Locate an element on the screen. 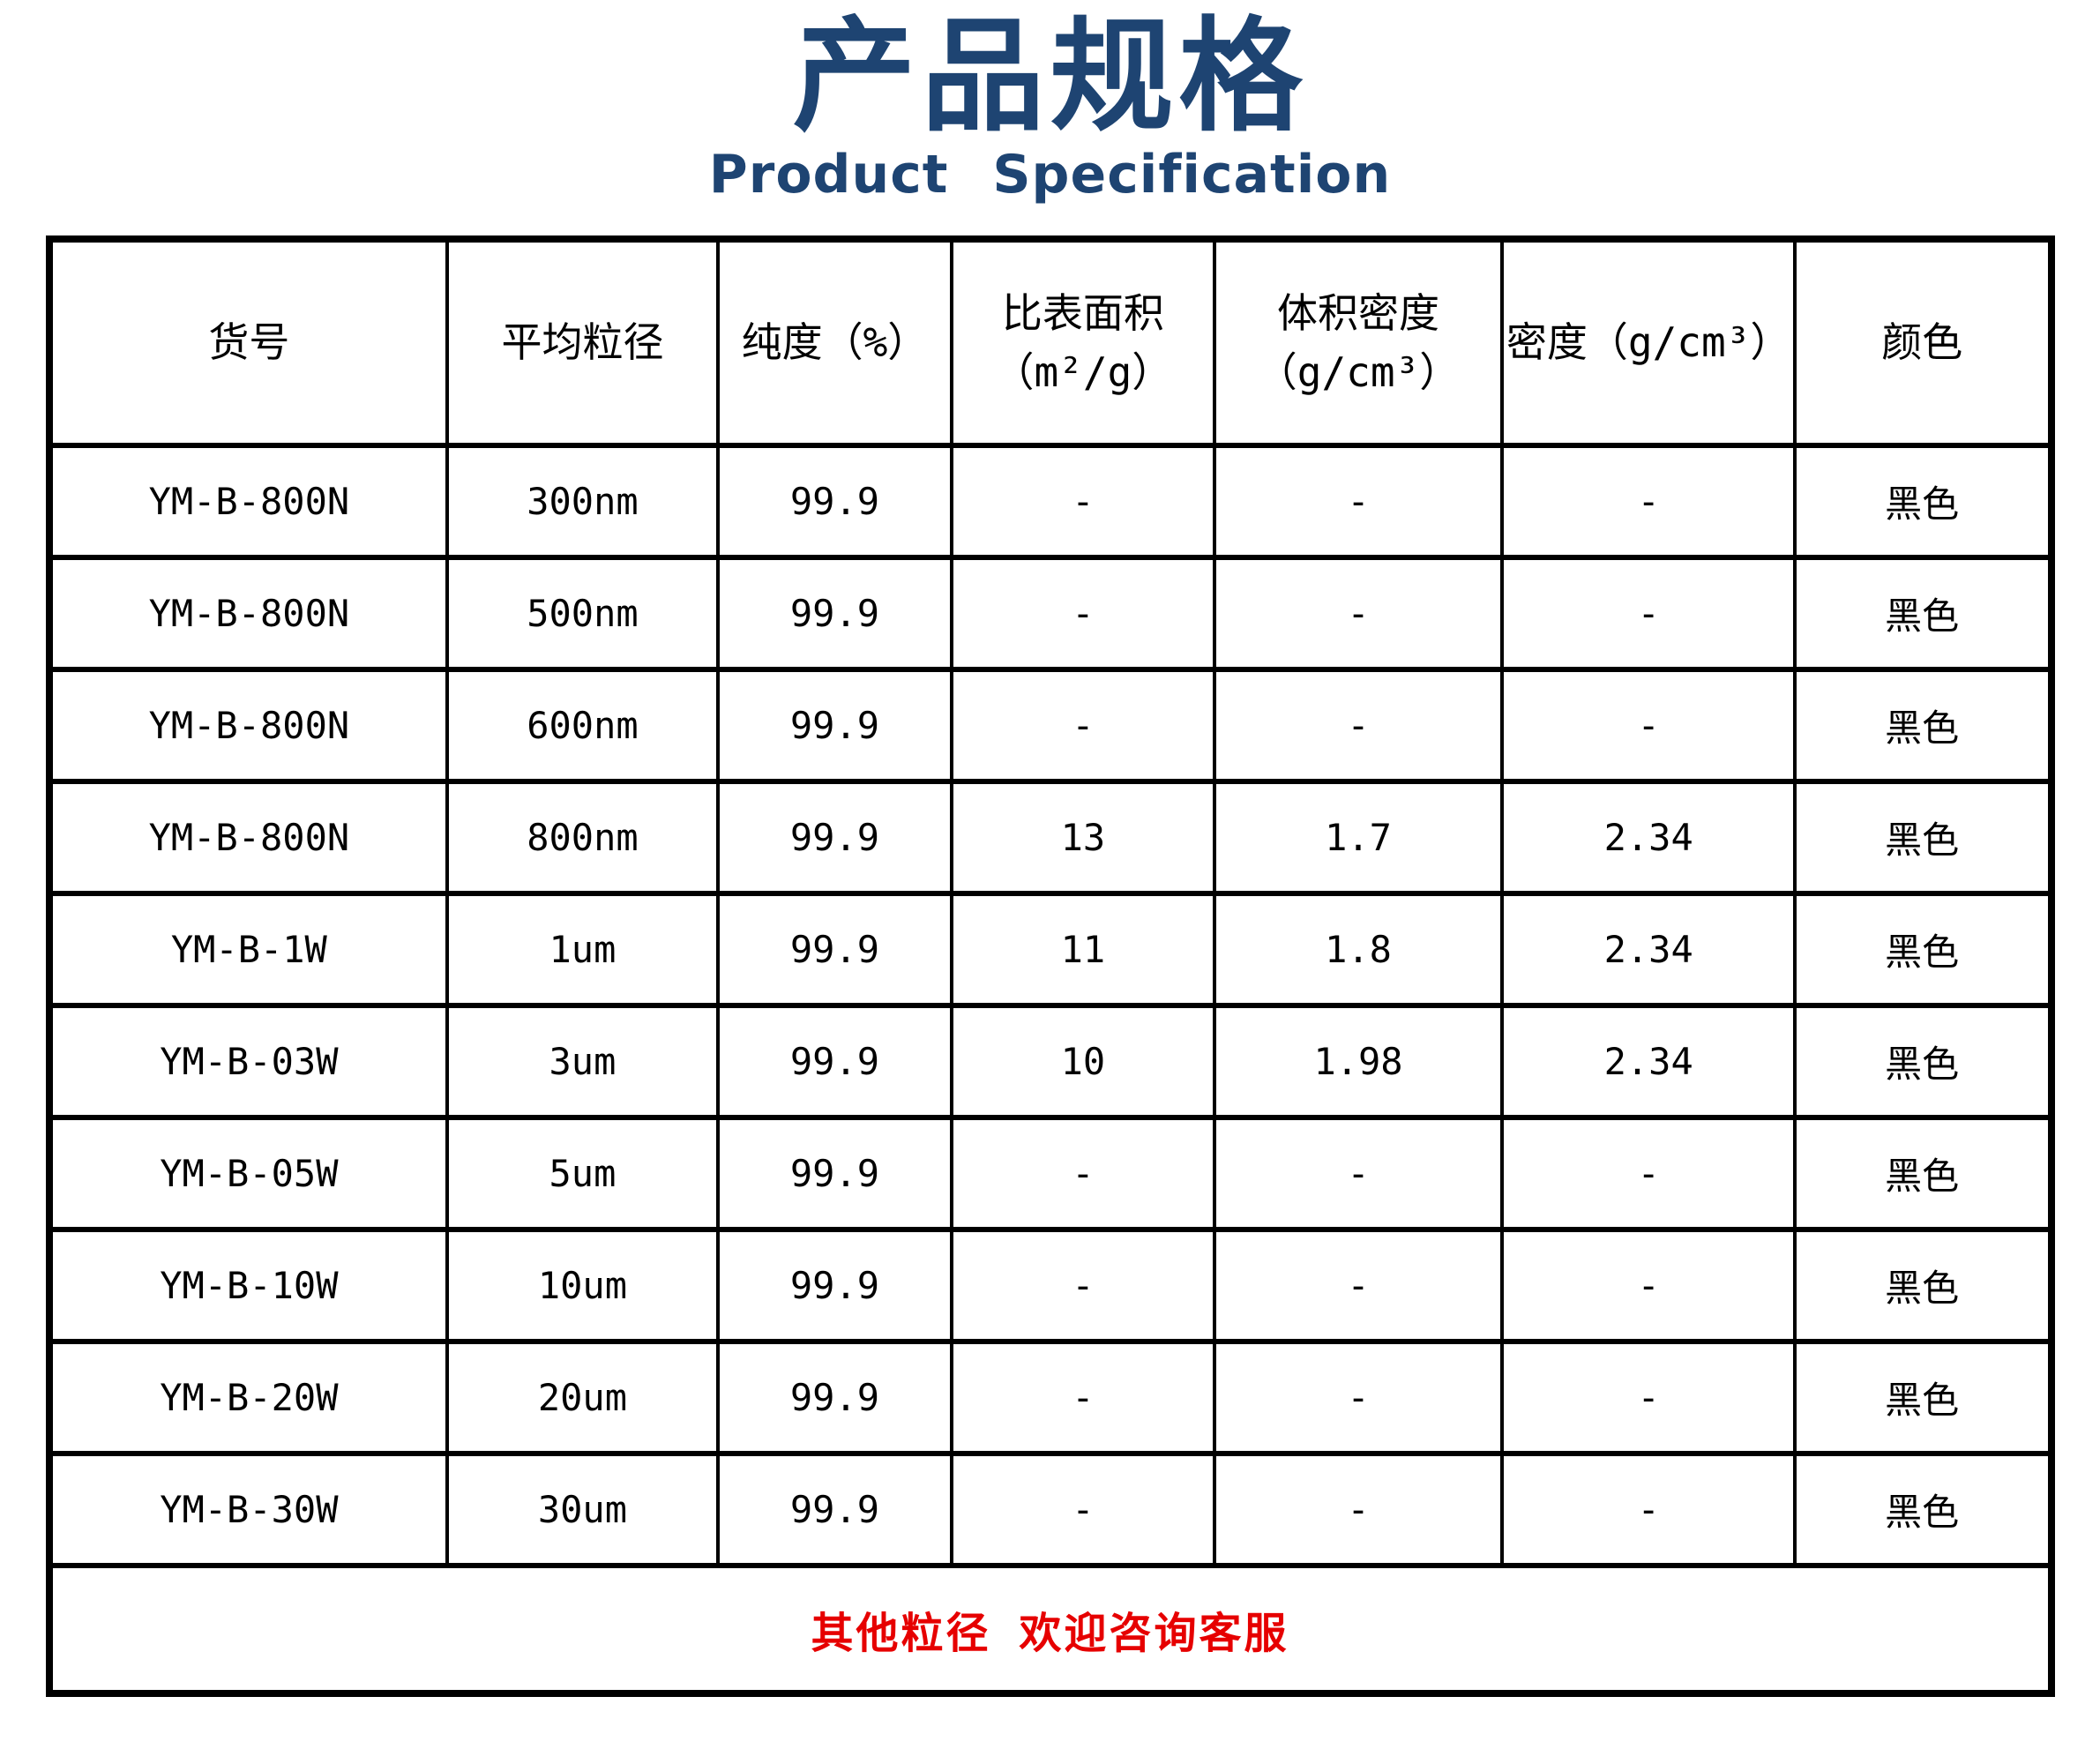 The image size is (2100, 1749). spec-table-foot: 其他粒径 欢迎咨询客服 is located at coordinates (1050, 1629).